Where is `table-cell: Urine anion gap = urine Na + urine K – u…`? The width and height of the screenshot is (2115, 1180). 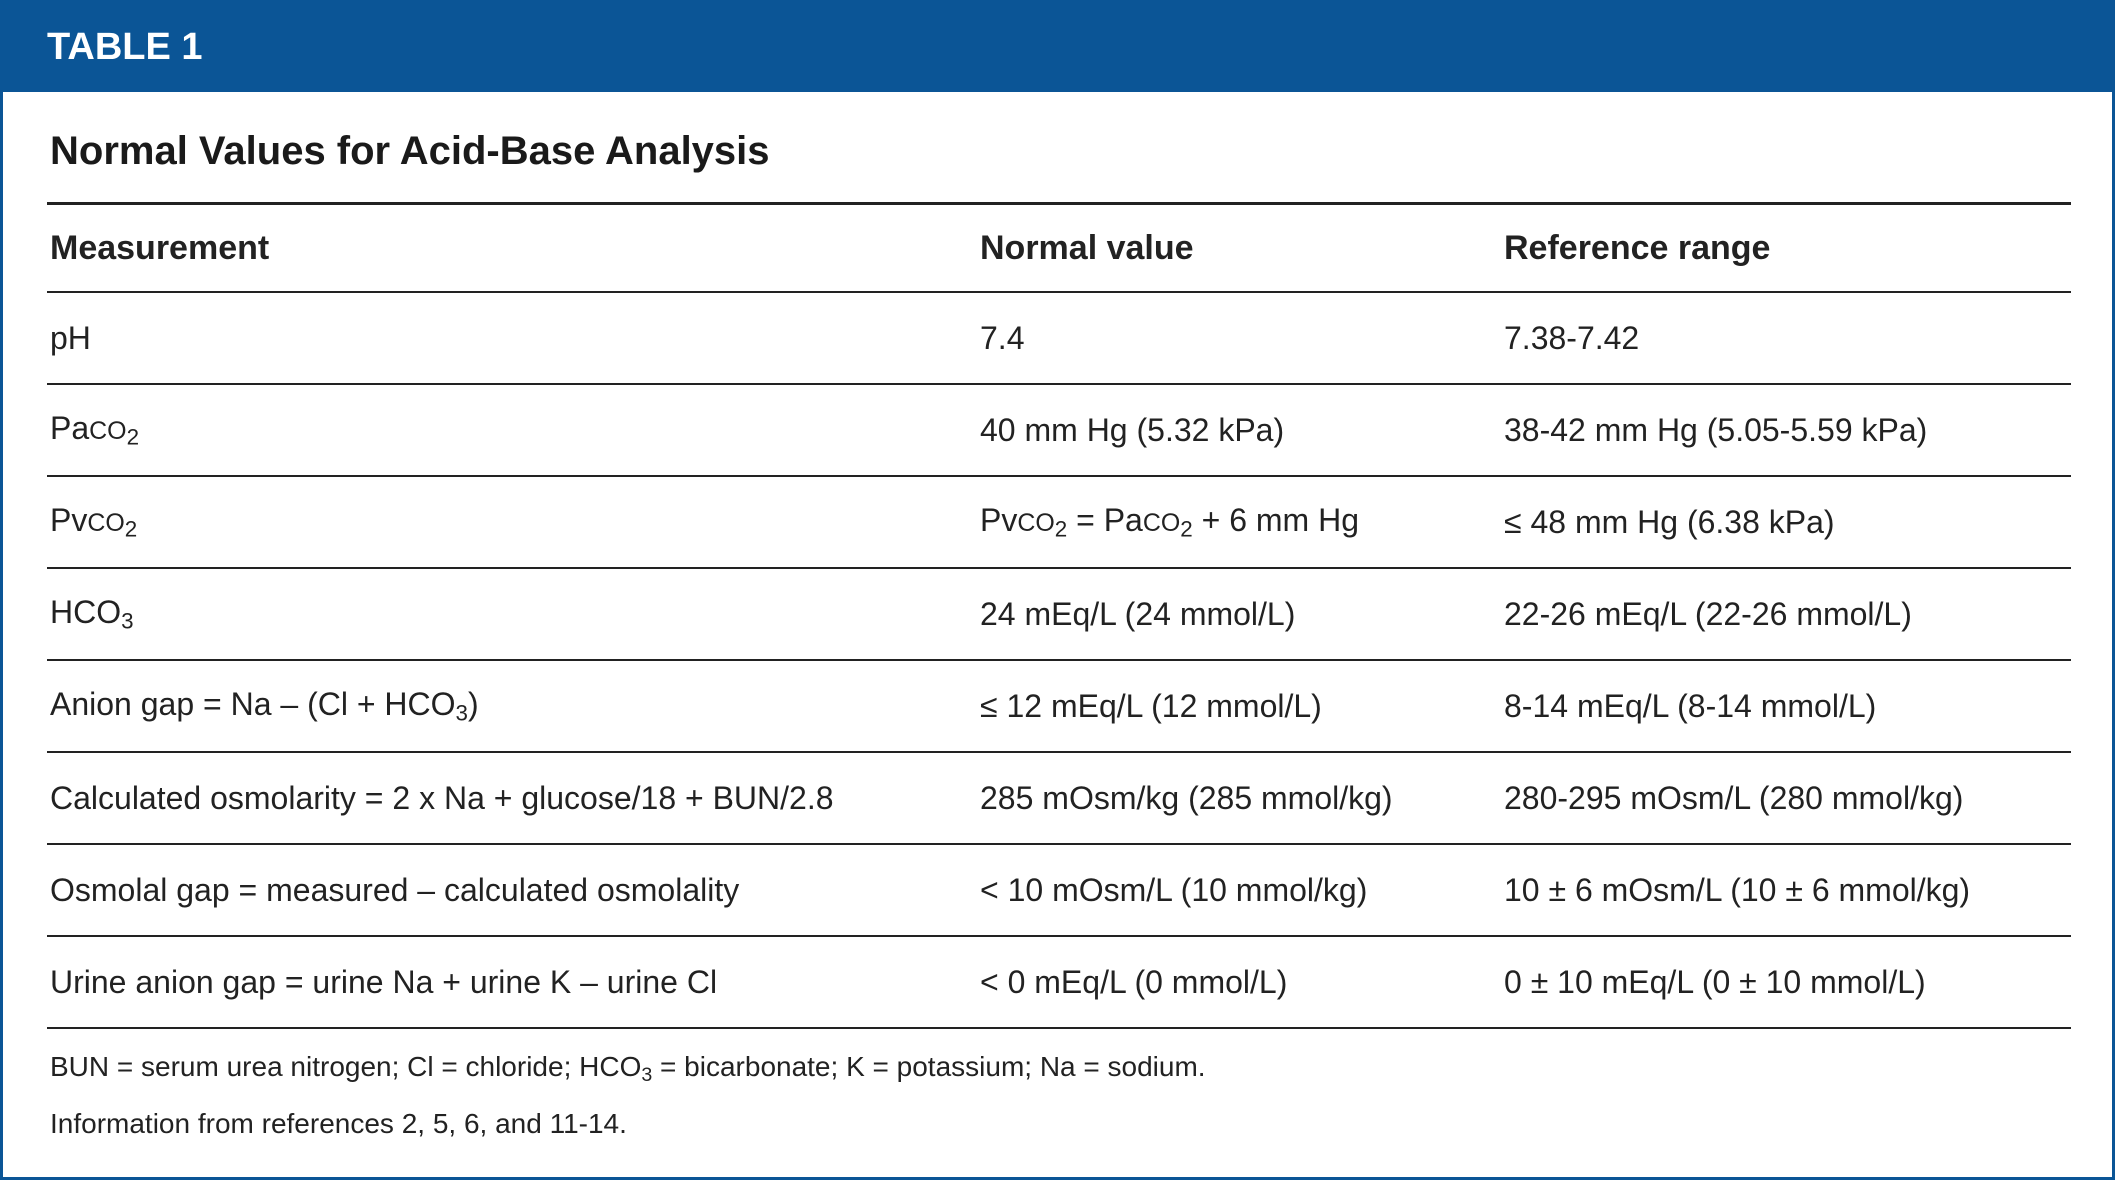 table-cell: Urine anion gap = urine Na + urine K – u… is located at coordinates (513, 982).